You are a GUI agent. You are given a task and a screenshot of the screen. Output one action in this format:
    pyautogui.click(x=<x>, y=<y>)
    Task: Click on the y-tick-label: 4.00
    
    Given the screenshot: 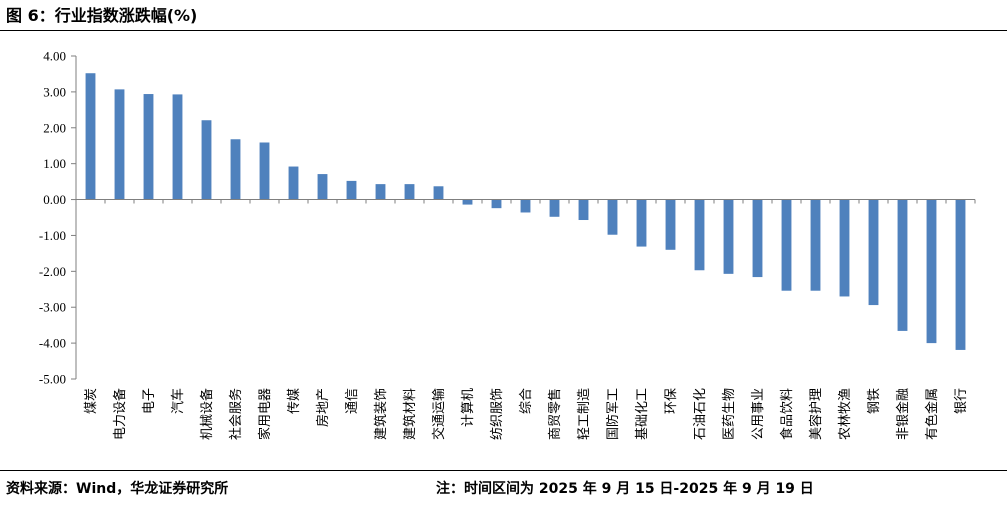 What is the action you would take?
    pyautogui.click(x=54, y=56)
    